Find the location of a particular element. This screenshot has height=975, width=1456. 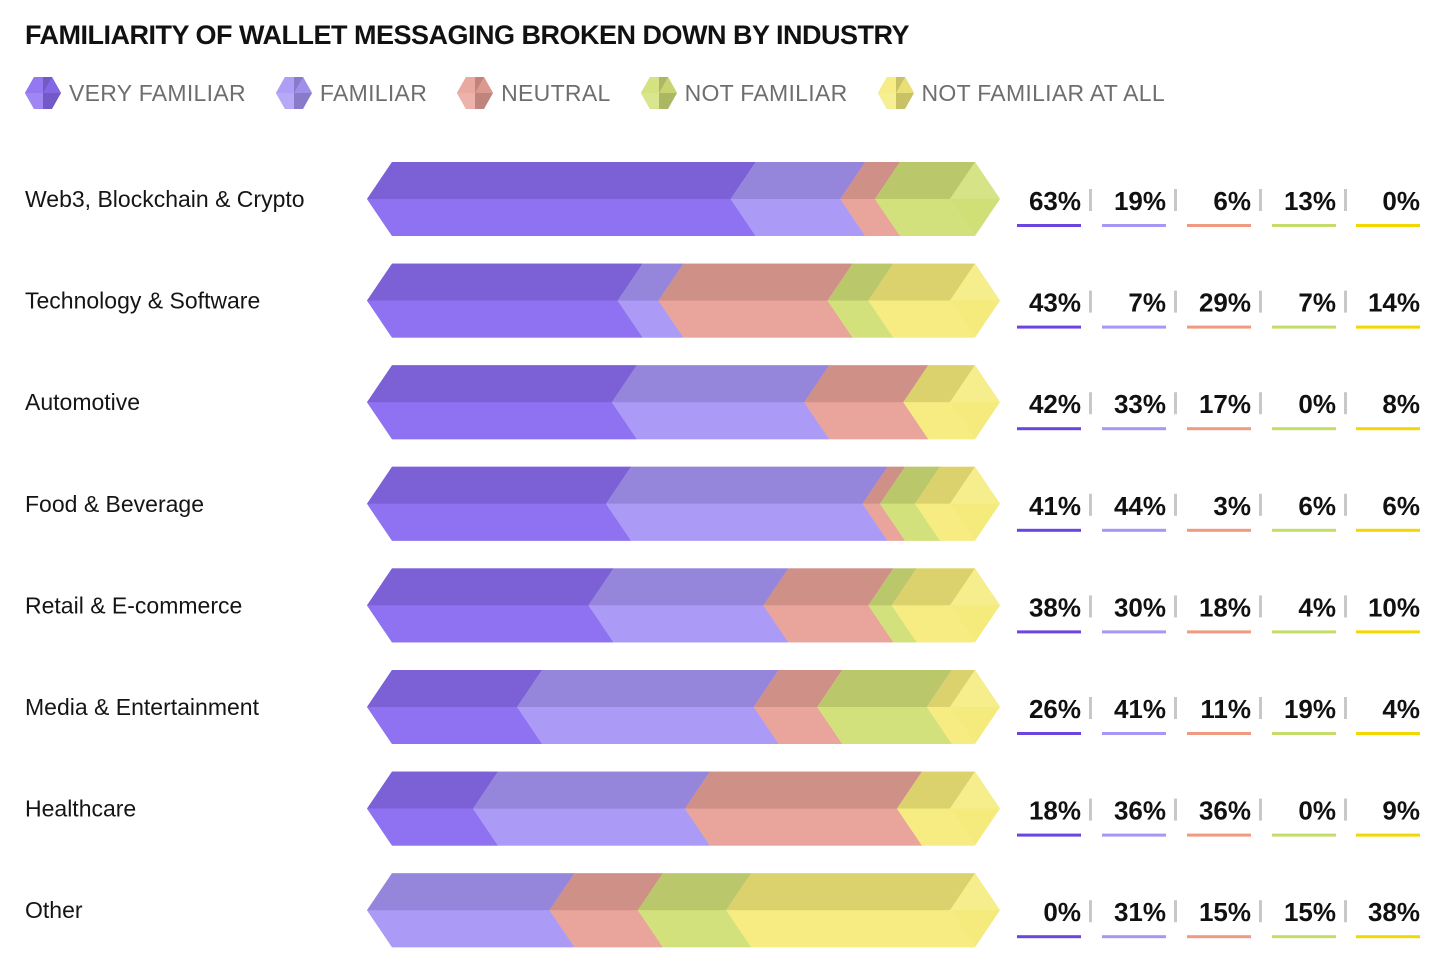

value-label-familiar: 44% is located at coordinates (1140, 506).